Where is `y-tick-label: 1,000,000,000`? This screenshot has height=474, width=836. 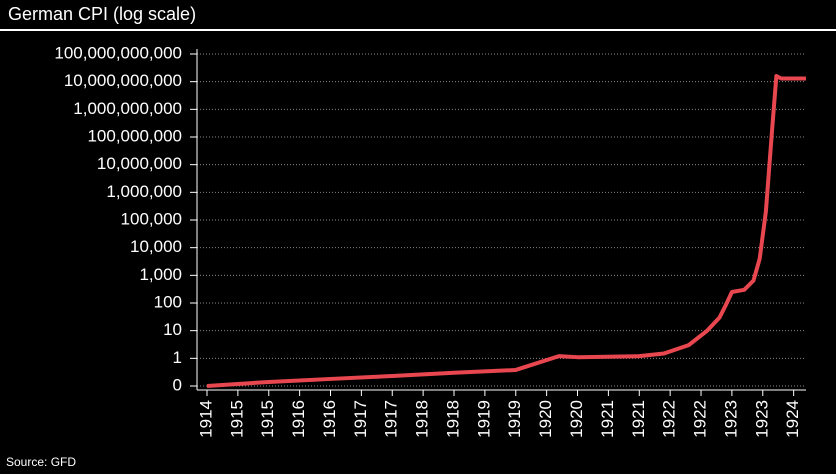
y-tick-label: 1,000,000,000 is located at coordinates (127, 108).